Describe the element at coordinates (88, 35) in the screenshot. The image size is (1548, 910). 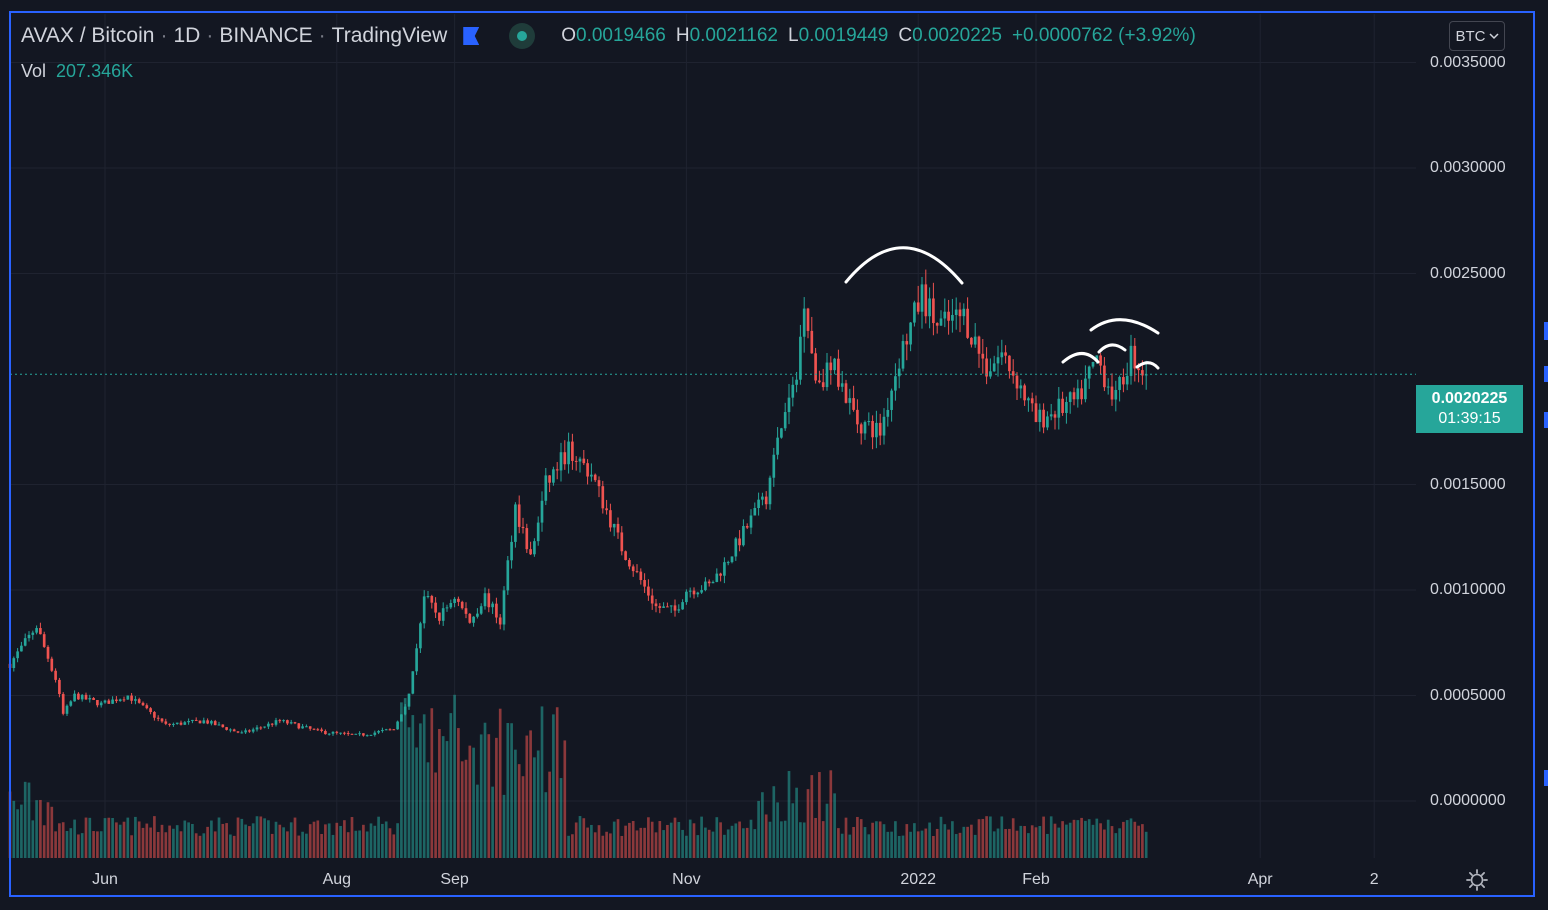
I see `symbol-name: AVAX / Bitcoin` at that location.